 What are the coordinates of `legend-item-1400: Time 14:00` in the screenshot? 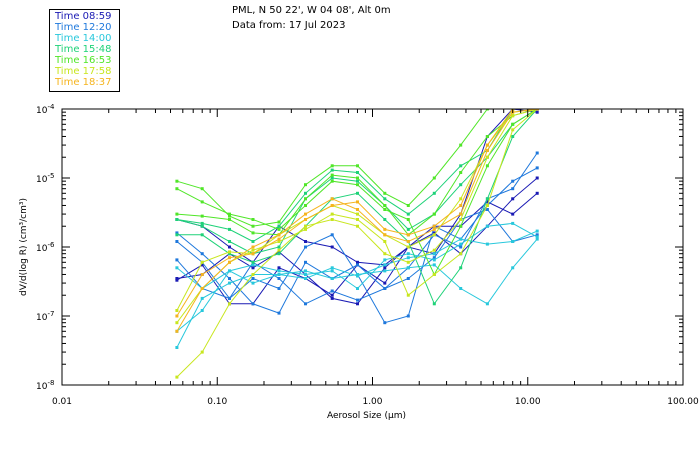 It's located at (83, 38).